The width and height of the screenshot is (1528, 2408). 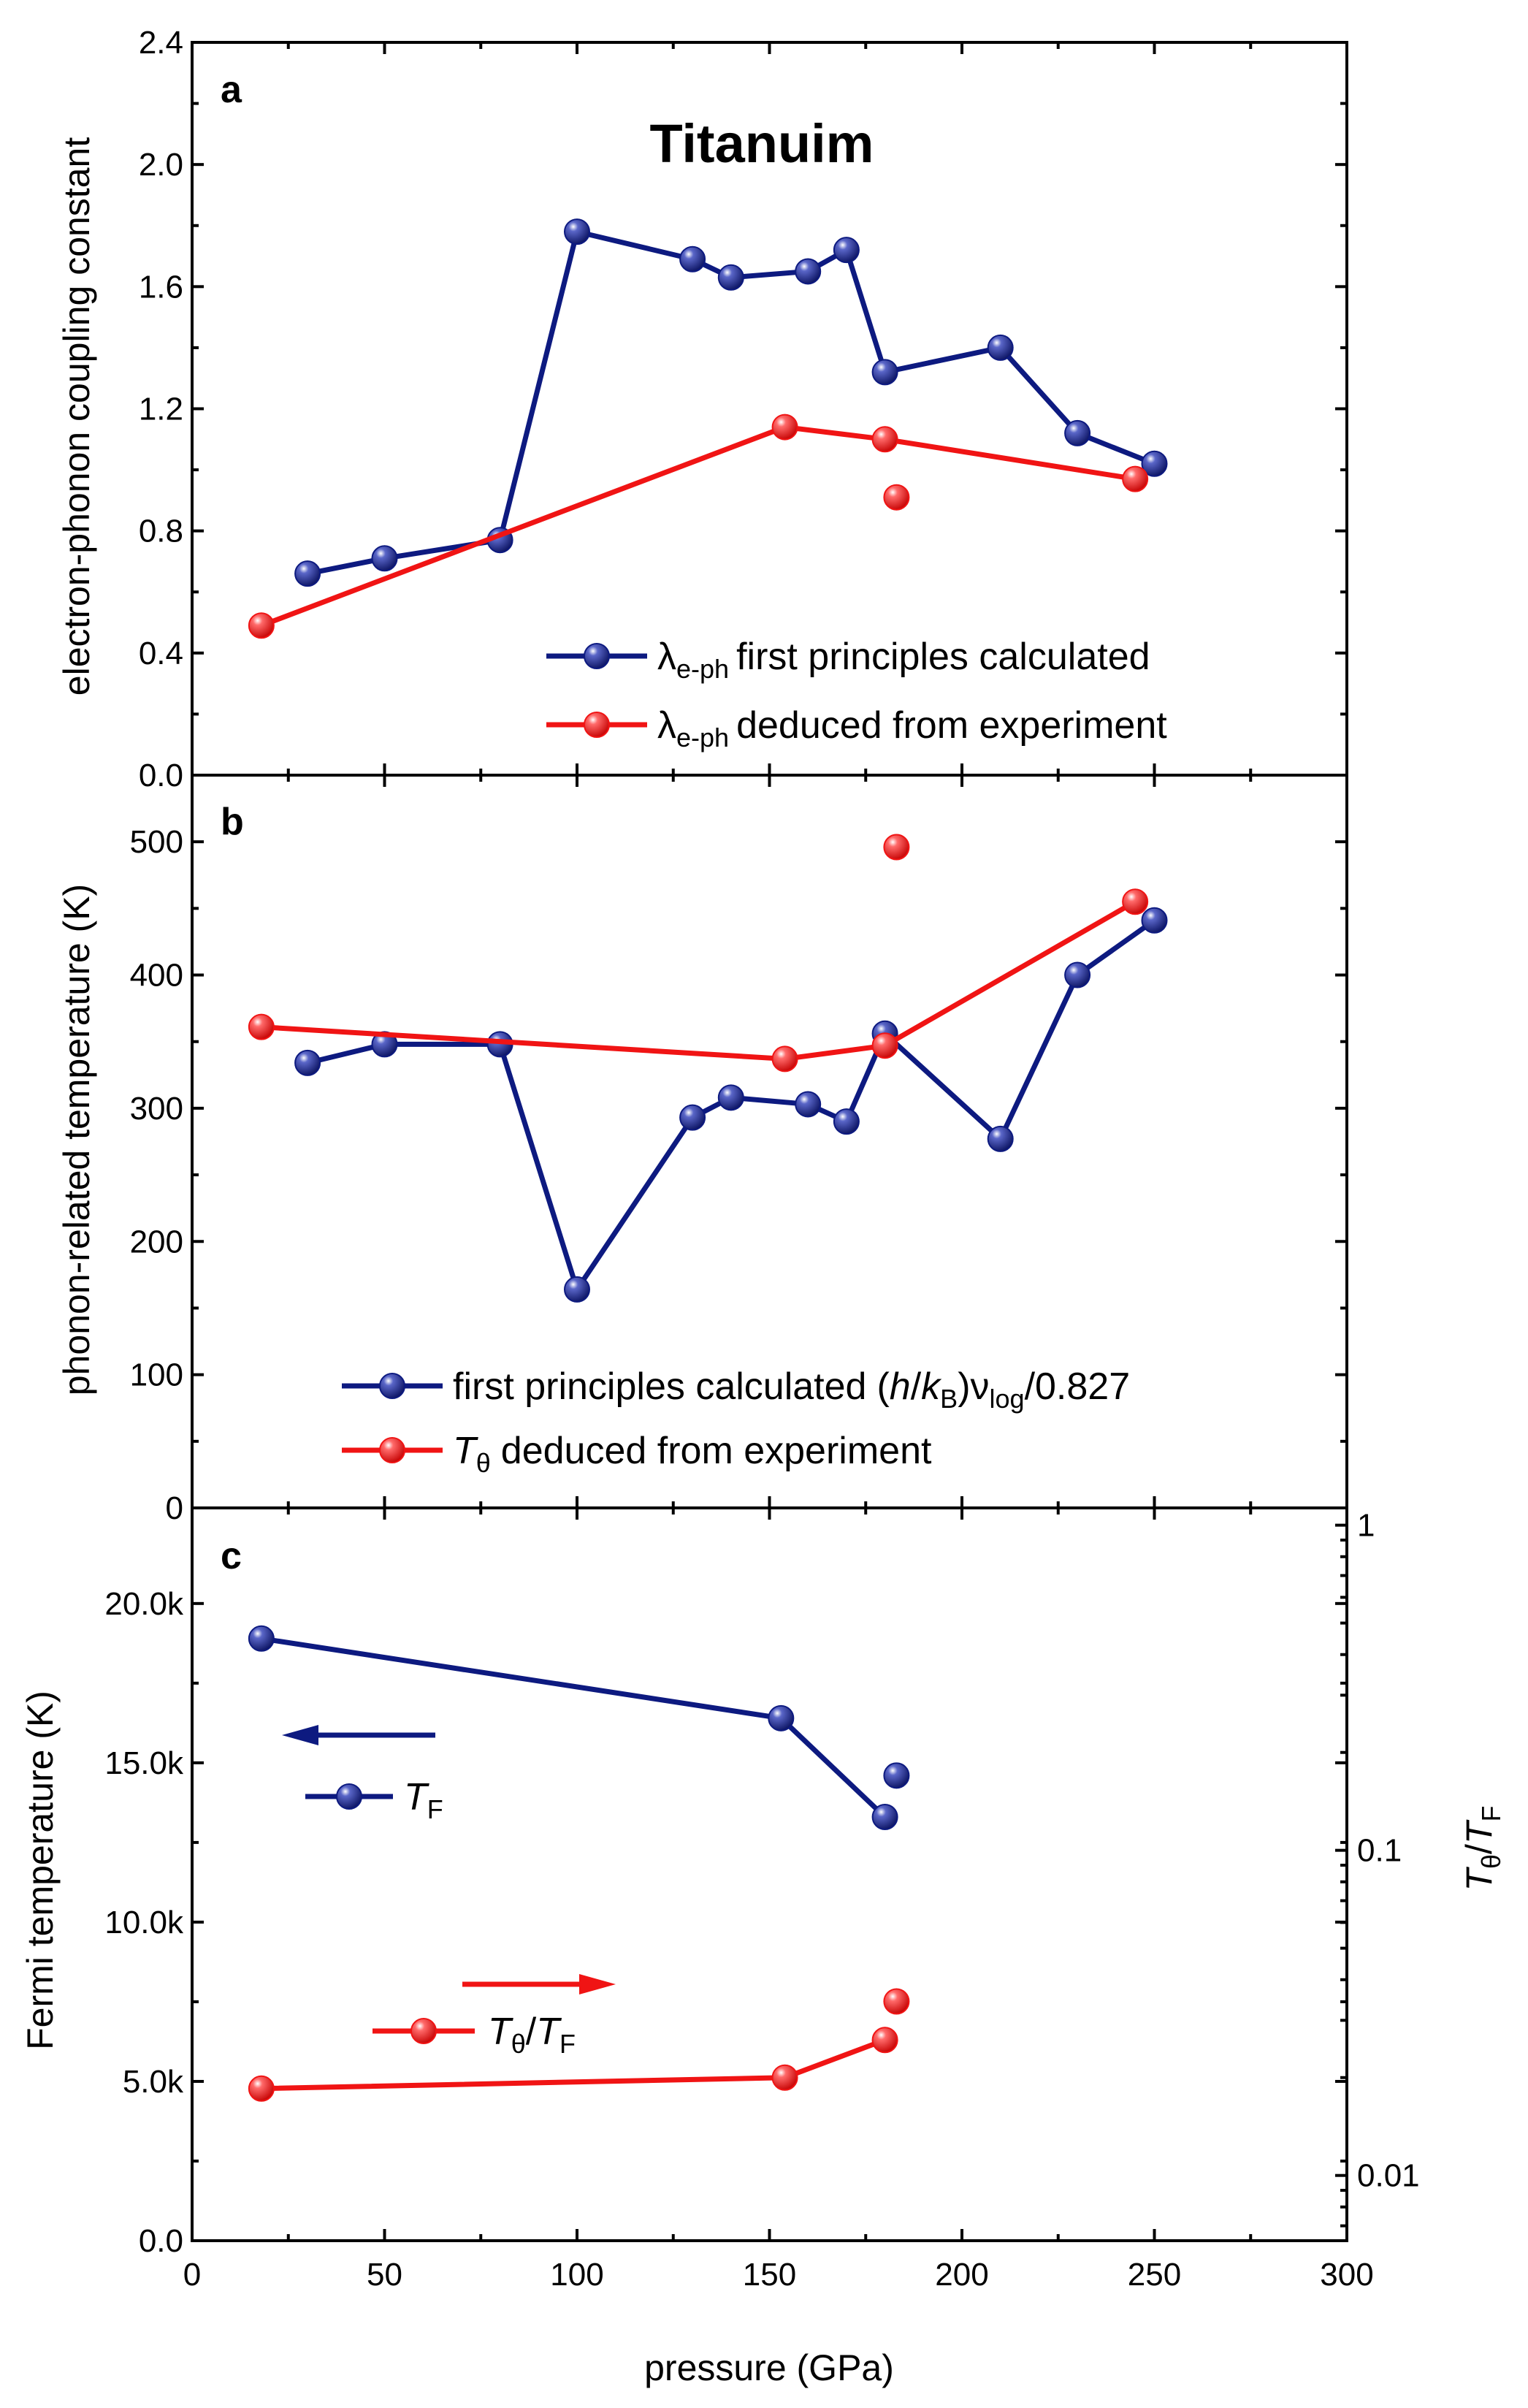 I want to click on legend-a-navy-name: first principles calculated, so click(x=943, y=657).